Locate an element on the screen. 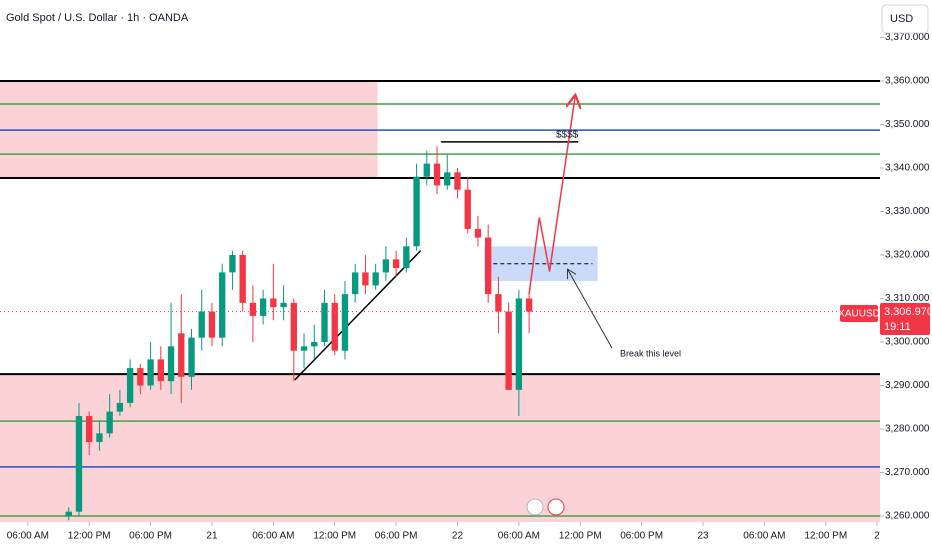 The height and width of the screenshot is (550, 932). y-tick-label: 3,310.000 is located at coordinates (907, 298).